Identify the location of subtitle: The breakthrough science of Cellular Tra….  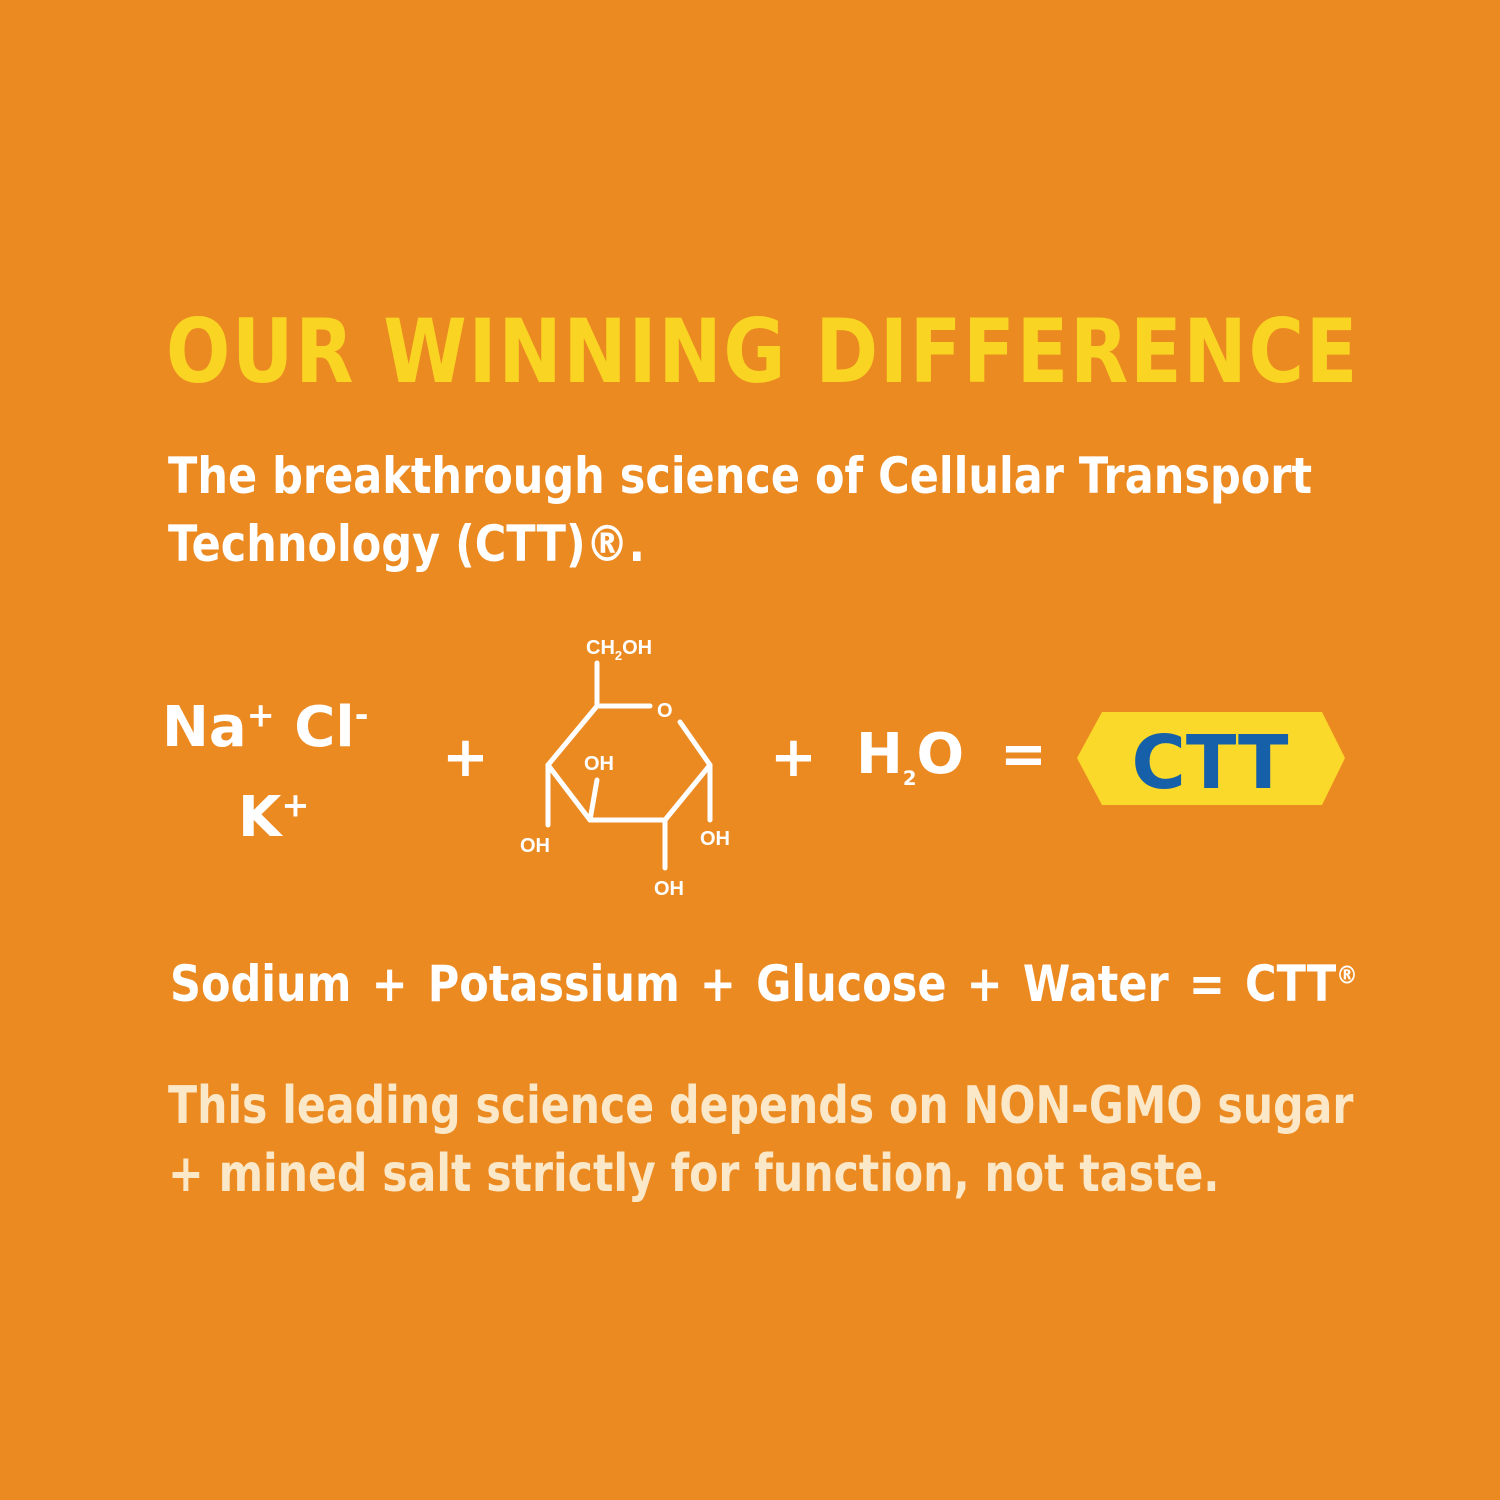
(740, 510).